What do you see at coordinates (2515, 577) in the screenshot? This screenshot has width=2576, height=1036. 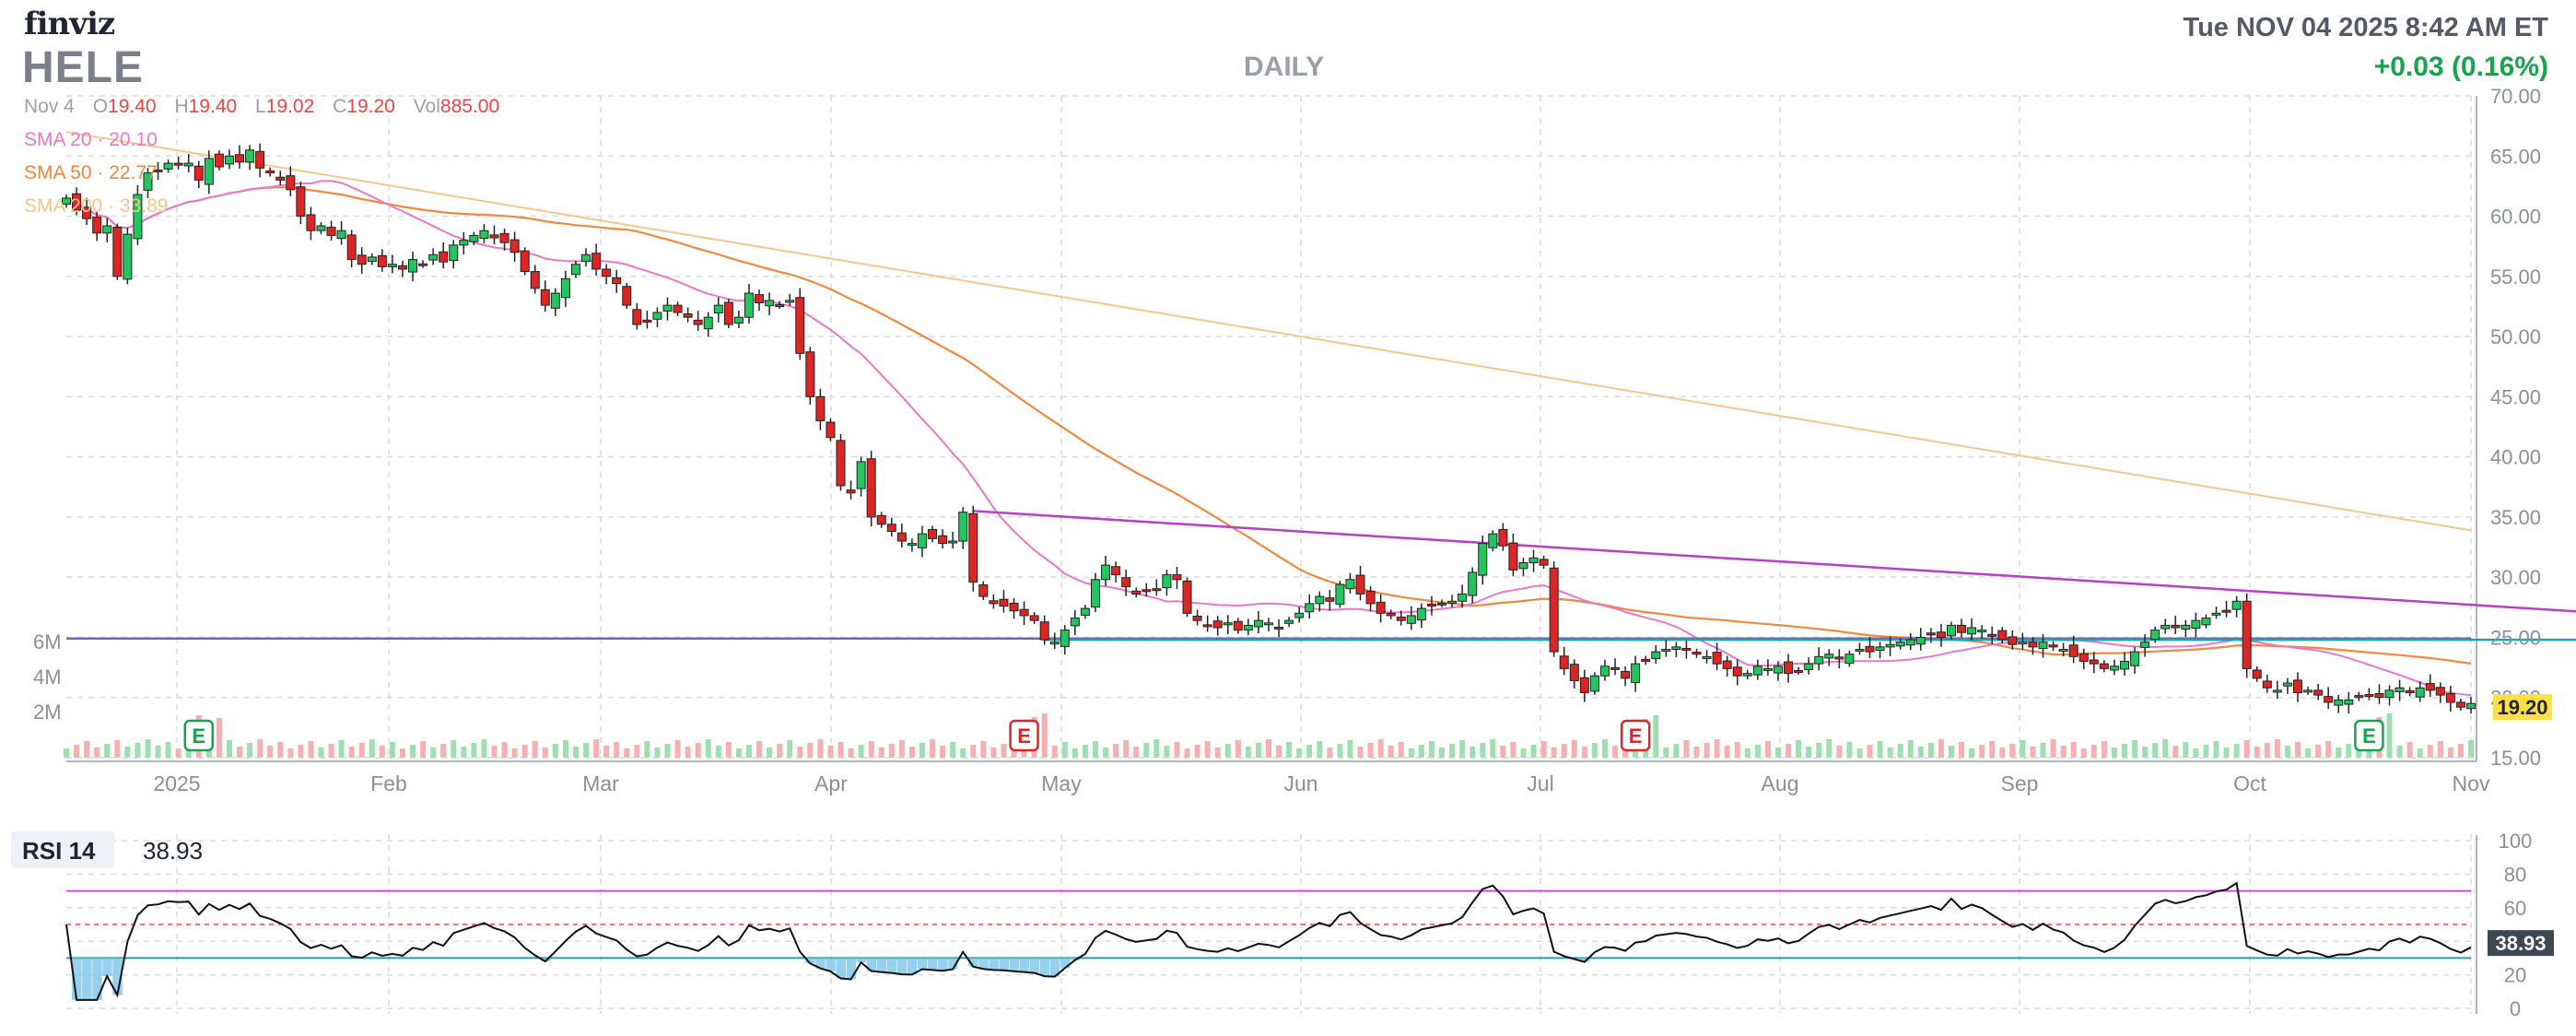 I see `price-tick-label: 30.00` at bounding box center [2515, 577].